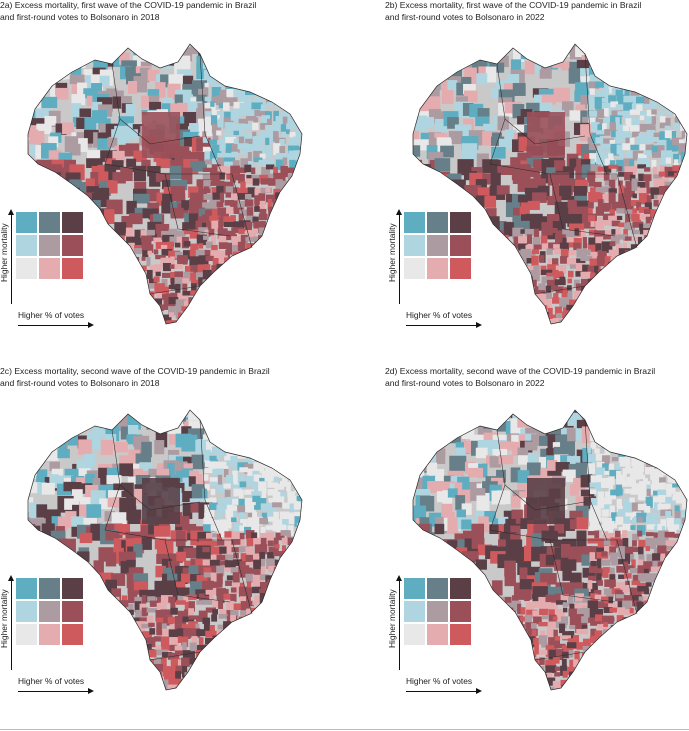 This screenshot has width=689, height=731. What do you see at coordinates (344, 729) in the screenshot?
I see `bottom-rule` at bounding box center [344, 729].